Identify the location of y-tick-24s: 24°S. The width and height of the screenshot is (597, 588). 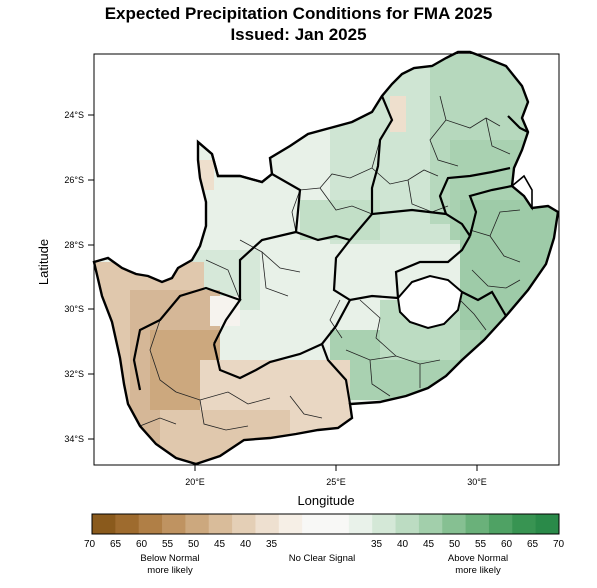
(74, 115).